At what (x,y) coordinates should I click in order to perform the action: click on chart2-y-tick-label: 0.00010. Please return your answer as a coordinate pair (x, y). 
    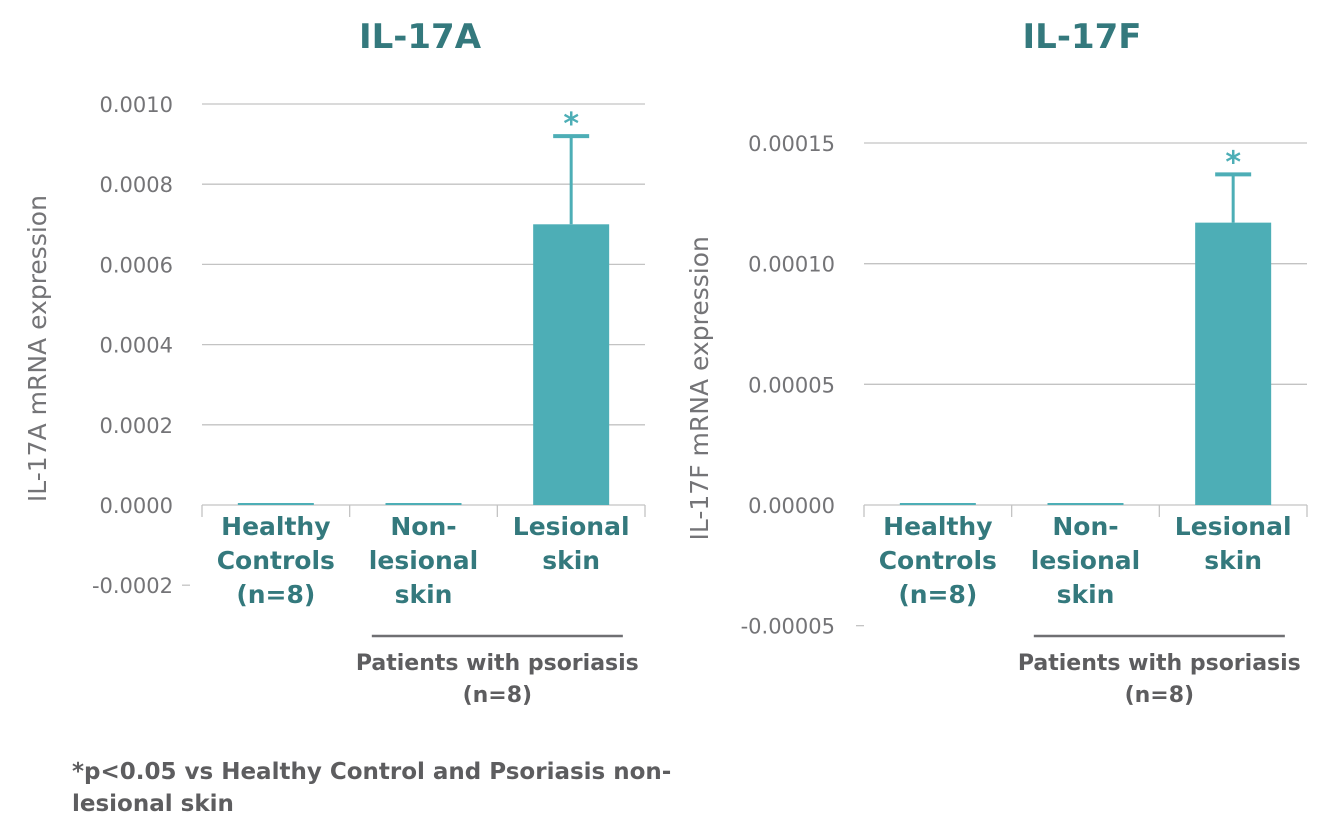
    Looking at the image, I should click on (791, 265).